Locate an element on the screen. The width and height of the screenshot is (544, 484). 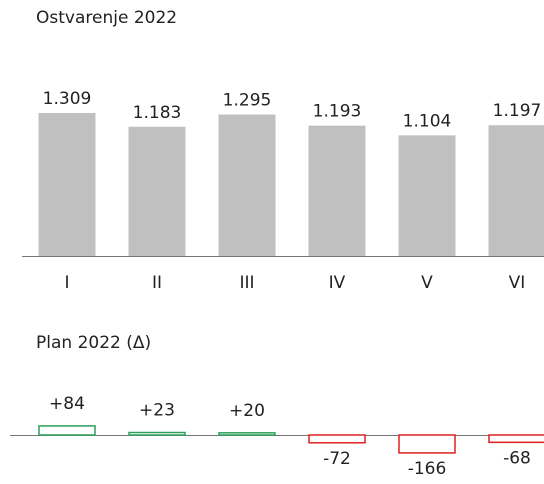
value-label: -72 is located at coordinates (337, 459).